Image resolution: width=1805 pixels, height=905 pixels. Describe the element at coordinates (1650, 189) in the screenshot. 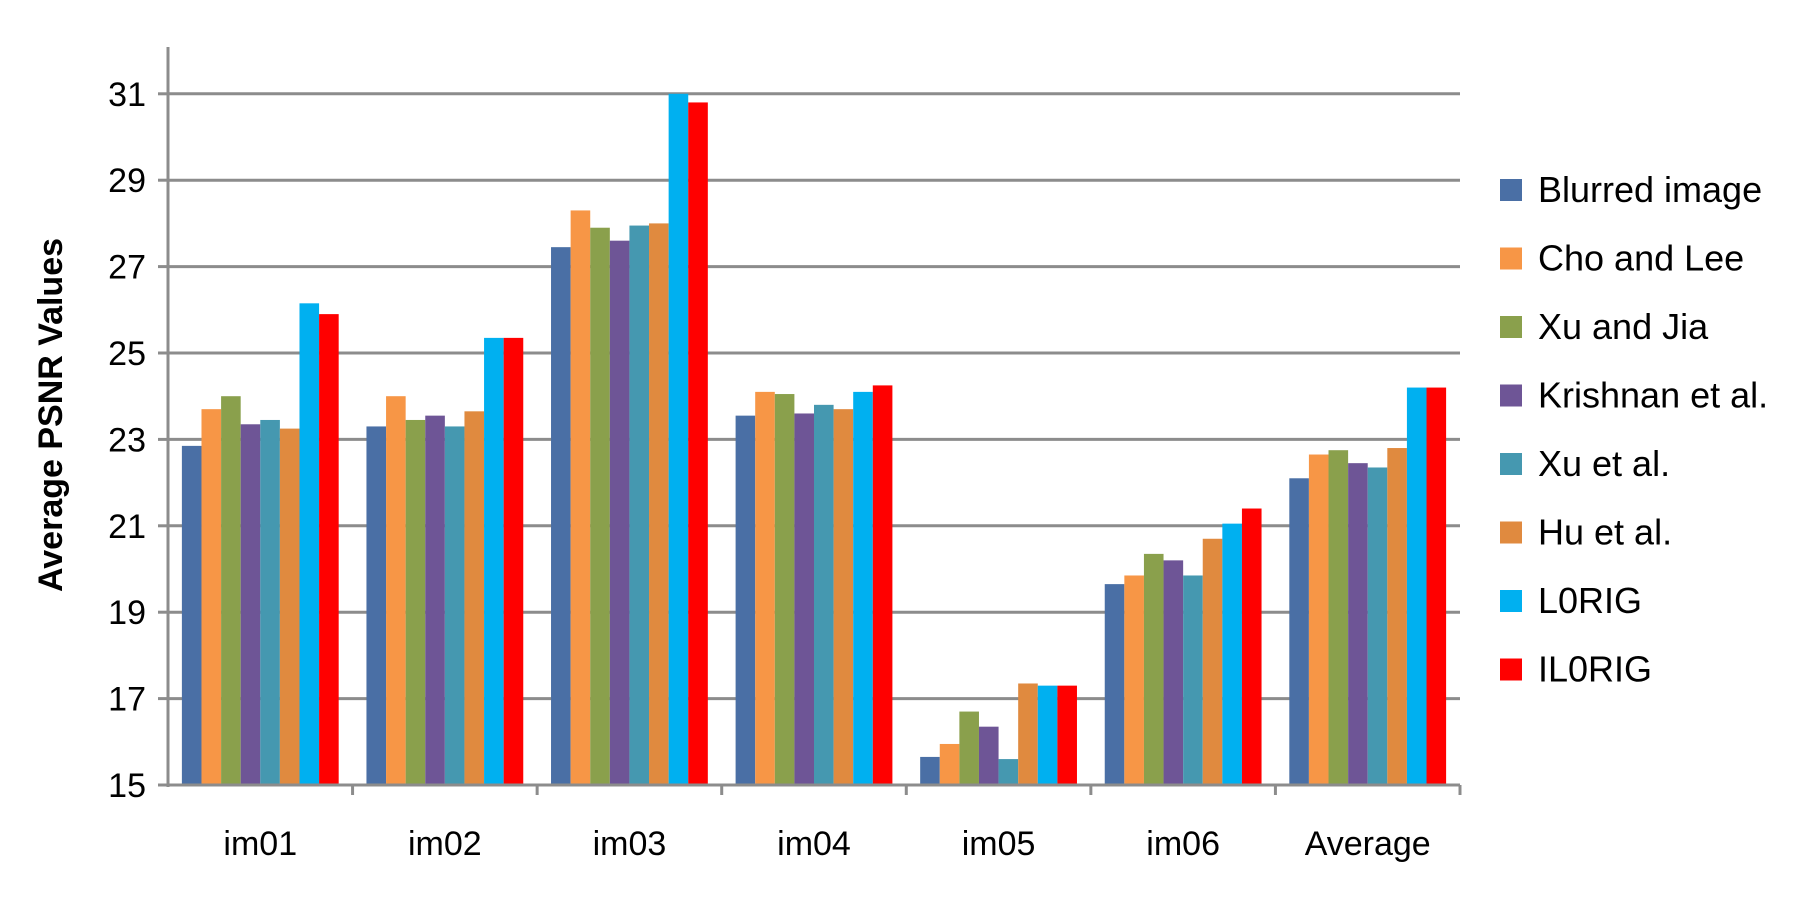

I see `legend-label: Blurred image` at that location.